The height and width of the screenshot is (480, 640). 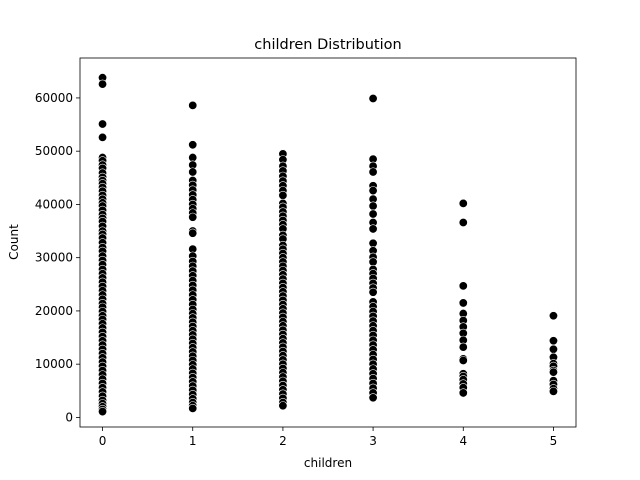 What do you see at coordinates (463, 441) in the screenshot?
I see `x-tick-label: 4` at bounding box center [463, 441].